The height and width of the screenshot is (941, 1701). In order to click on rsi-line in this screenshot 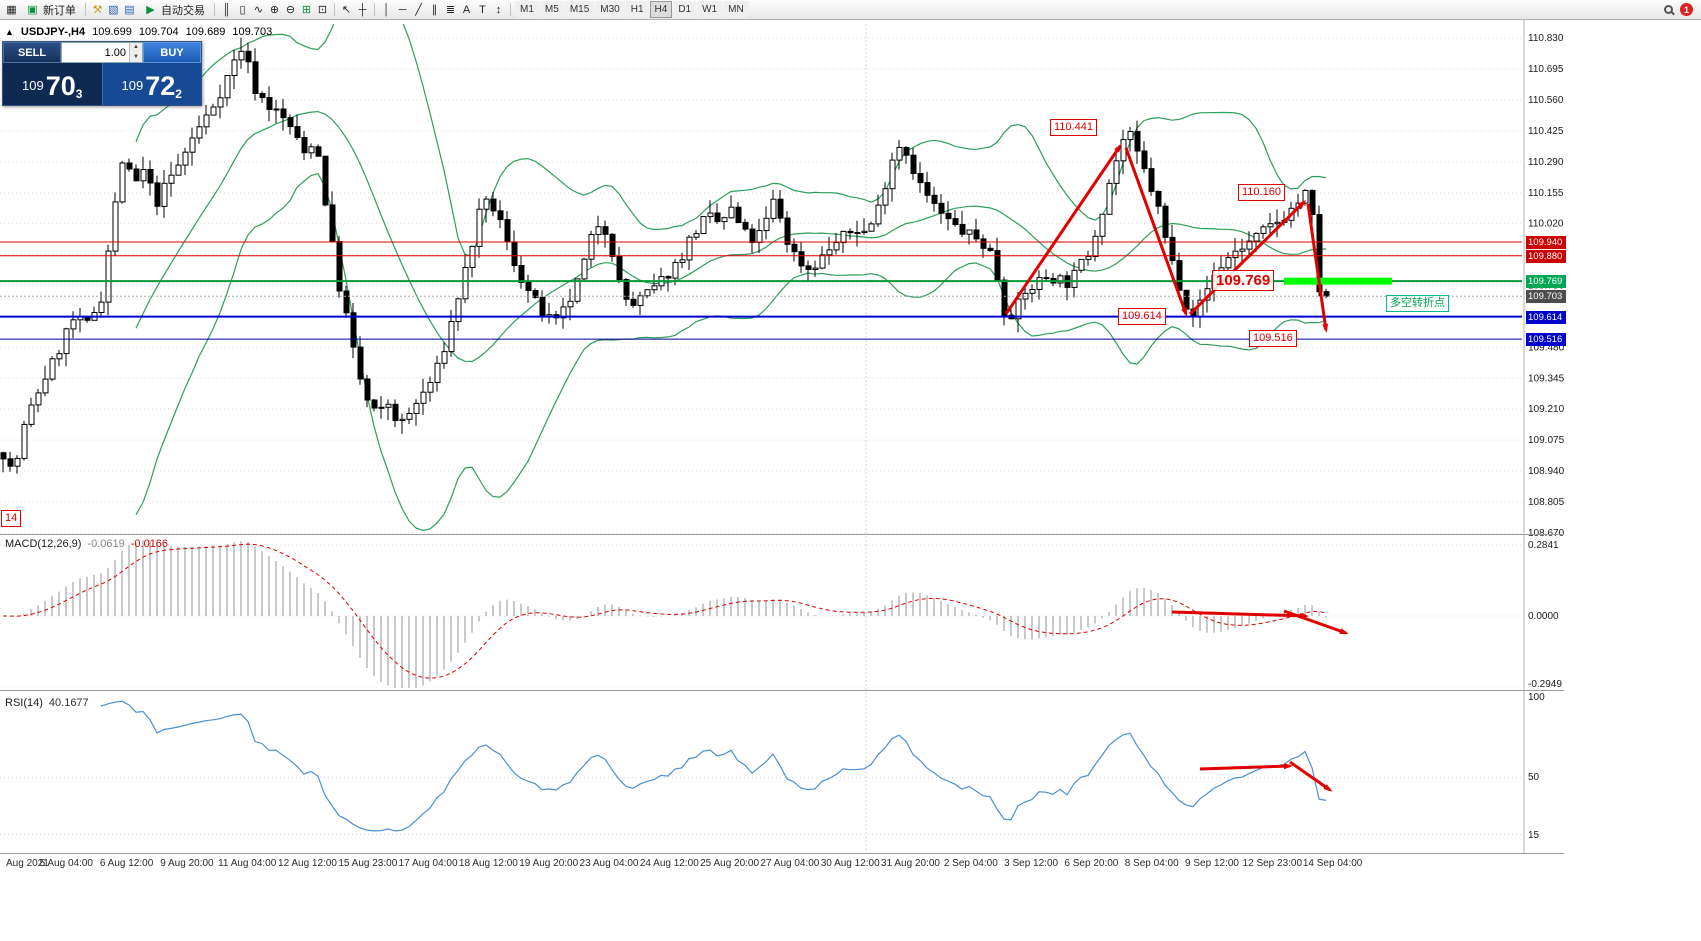, I will do `click(713, 766)`.